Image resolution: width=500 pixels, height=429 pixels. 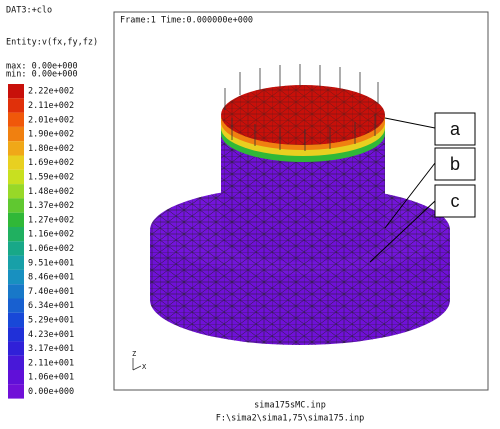 What do you see at coordinates (455, 129) in the screenshot?
I see `callout-a: a` at bounding box center [455, 129].